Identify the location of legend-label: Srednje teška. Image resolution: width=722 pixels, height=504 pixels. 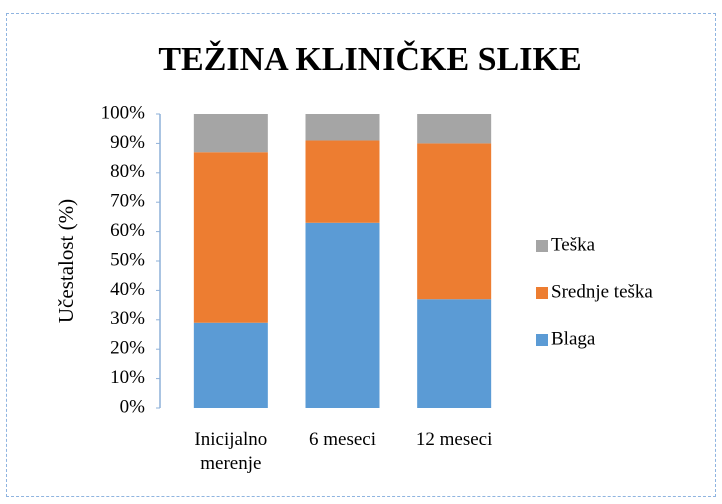
(602, 291).